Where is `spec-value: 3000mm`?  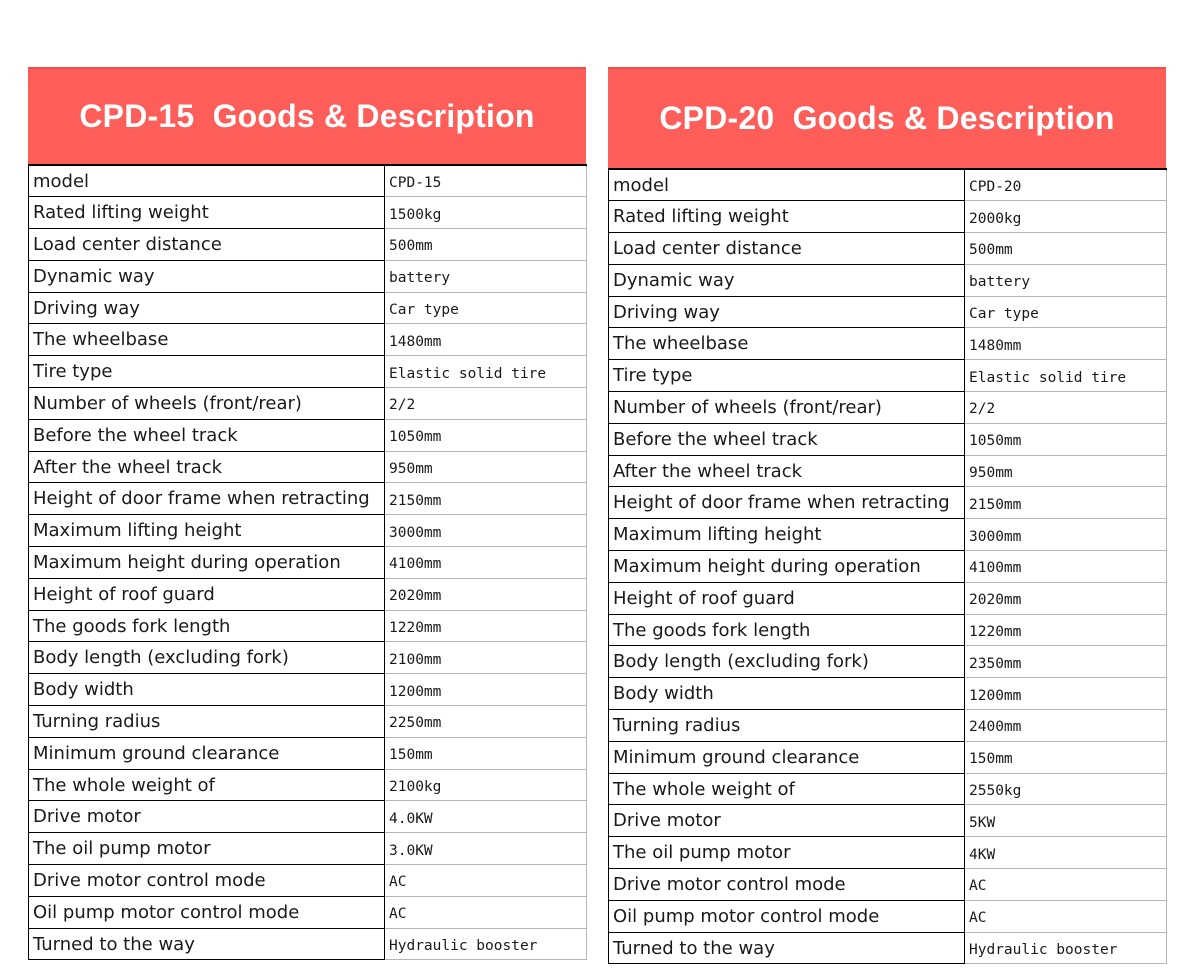 spec-value: 3000mm is located at coordinates (485, 531).